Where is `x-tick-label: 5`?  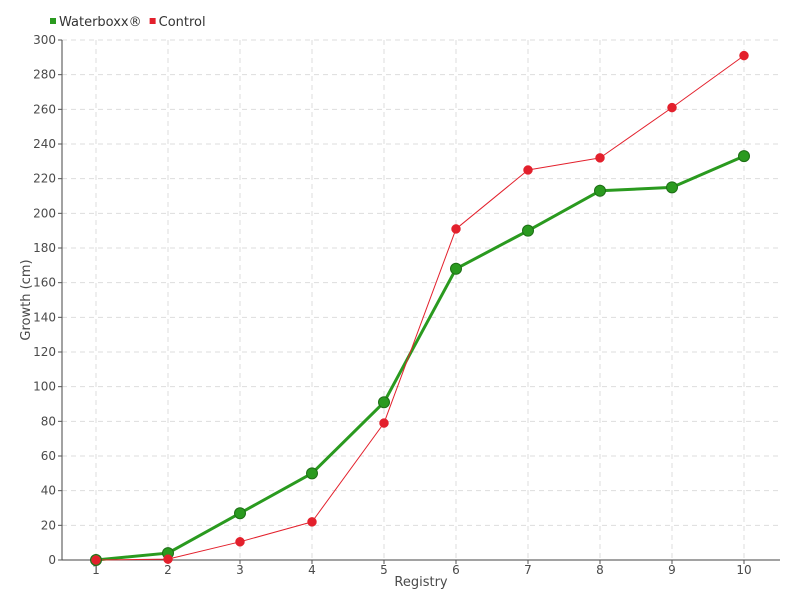 x-tick-label: 5 is located at coordinates (384, 570).